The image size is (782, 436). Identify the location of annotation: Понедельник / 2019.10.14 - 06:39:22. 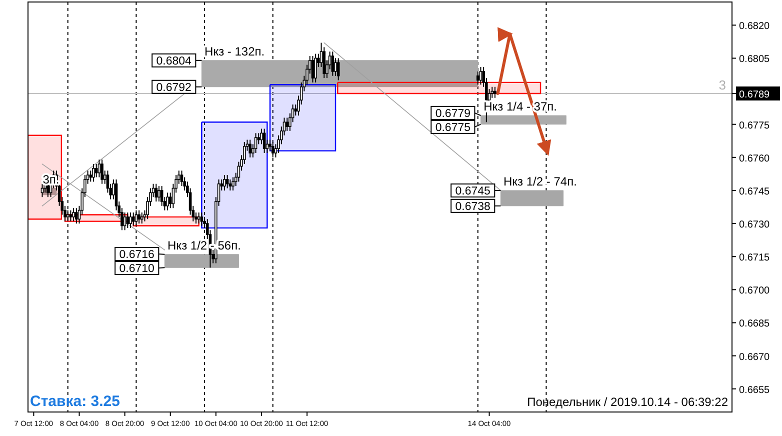
(627, 402).